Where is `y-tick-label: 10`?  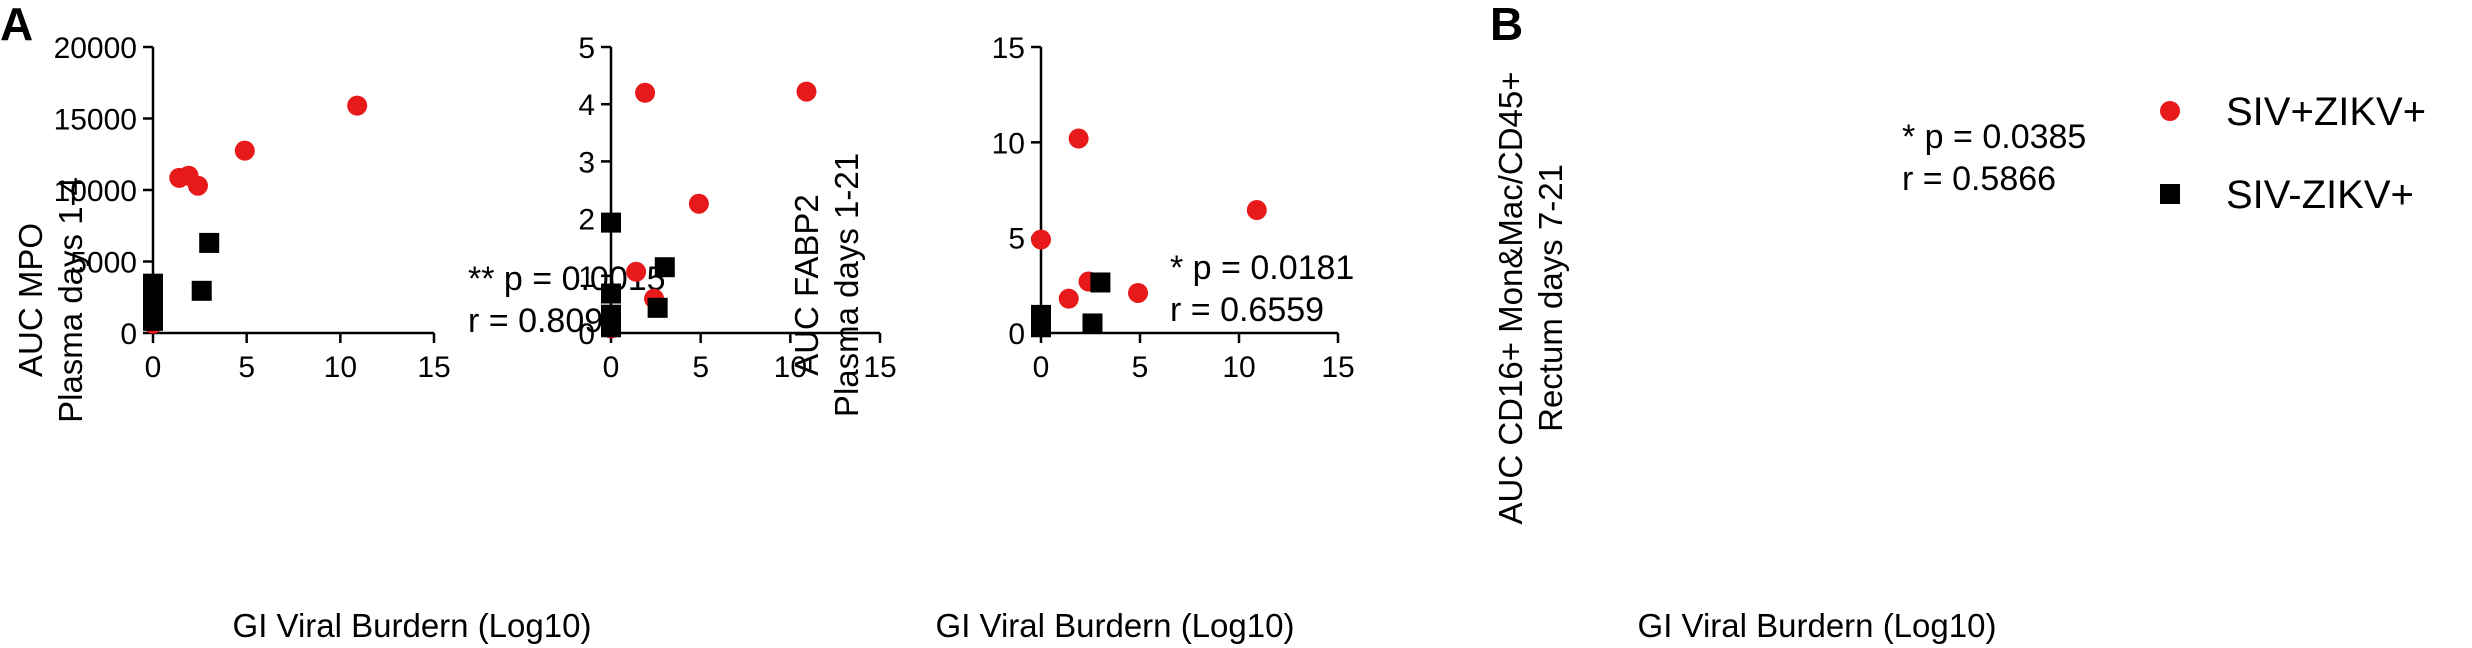 y-tick-label: 10 is located at coordinates (1008, 143).